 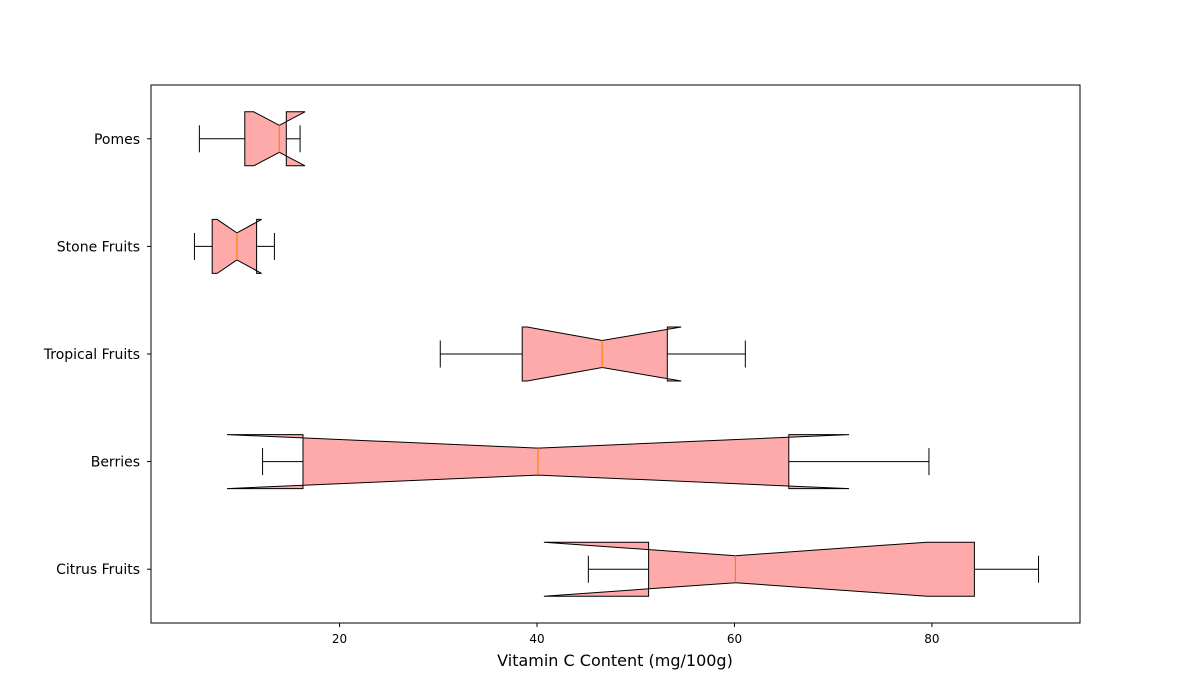 I want to click on y-category-label: Stone Fruits, so click(x=98, y=247).